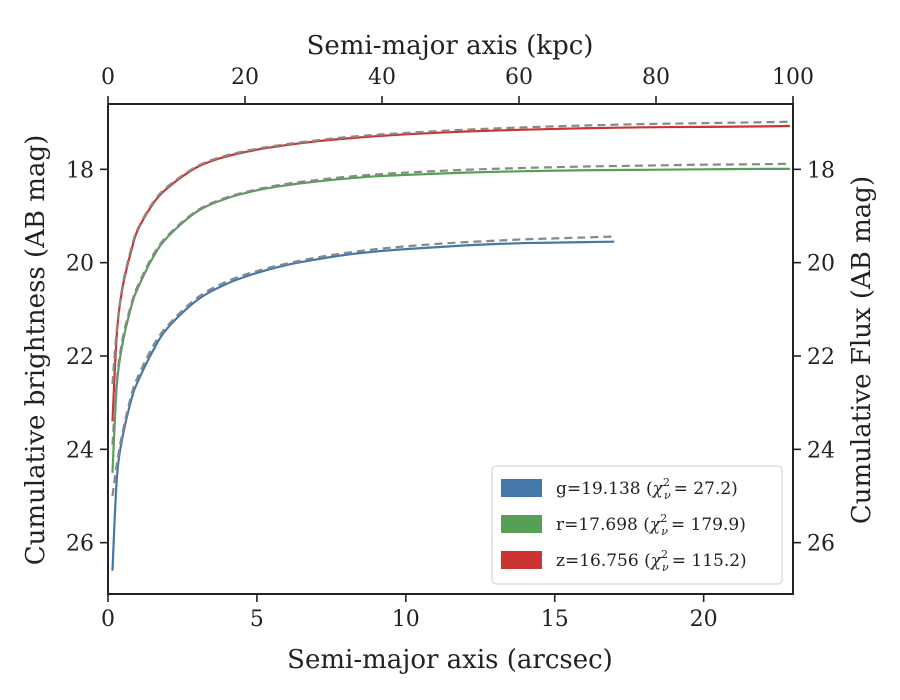  I want to click on x-tick-label: 5, so click(257, 619).